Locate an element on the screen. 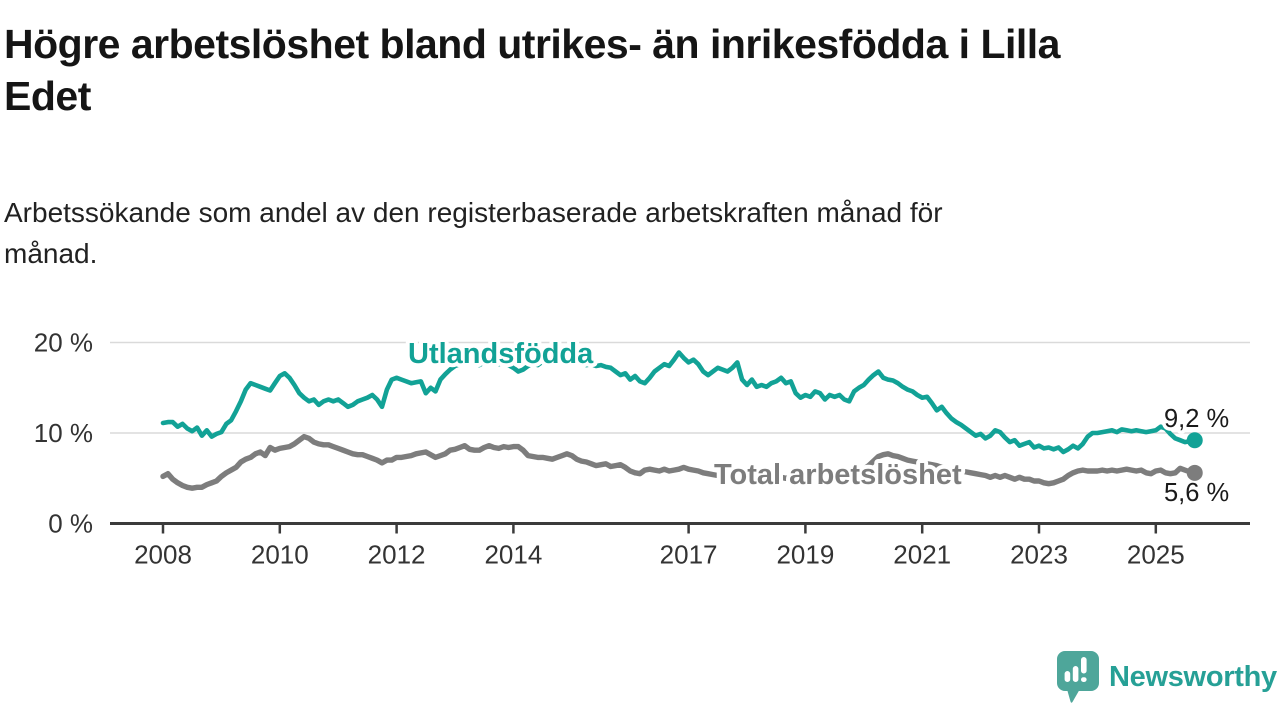 Image resolution: width=1280 pixels, height=720 pixels. x-axis-label-2012: 2012 is located at coordinates (397, 555).